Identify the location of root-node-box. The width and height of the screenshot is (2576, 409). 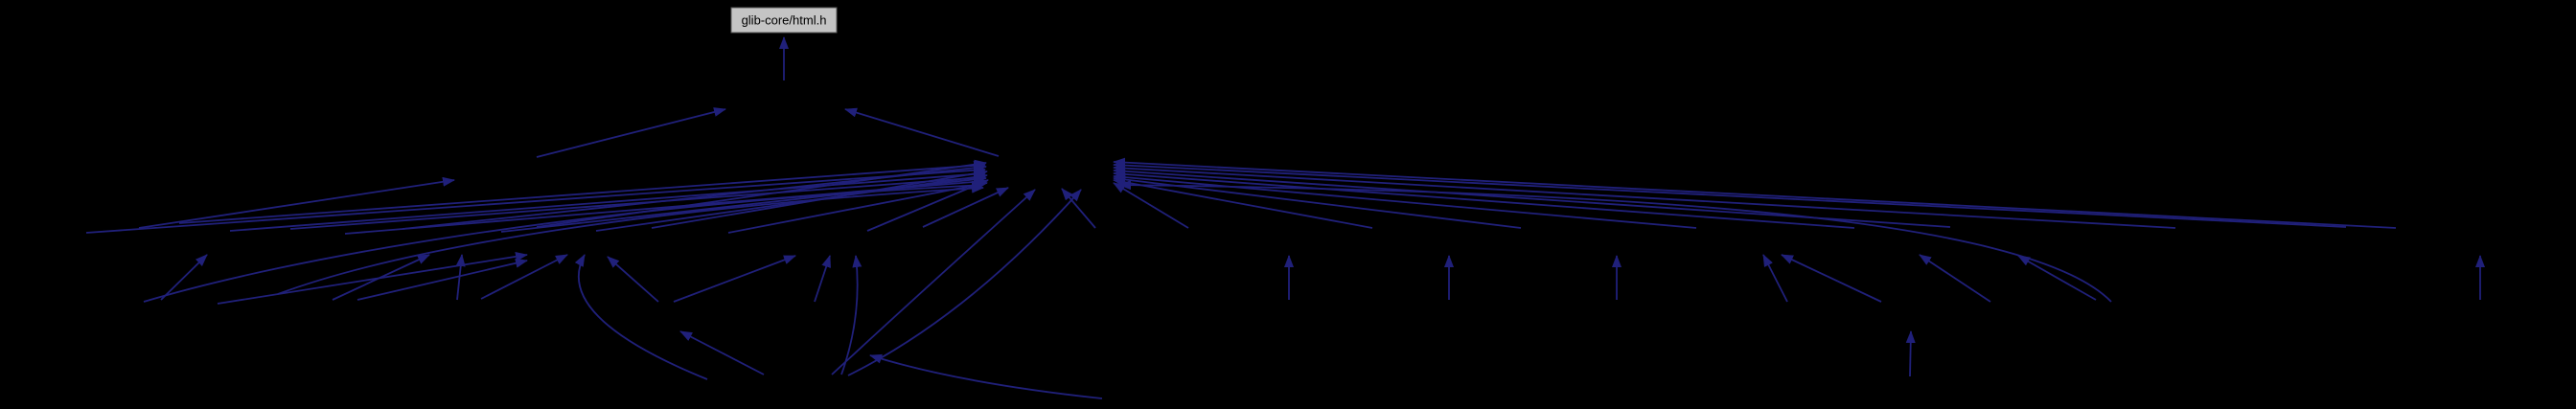
(784, 20).